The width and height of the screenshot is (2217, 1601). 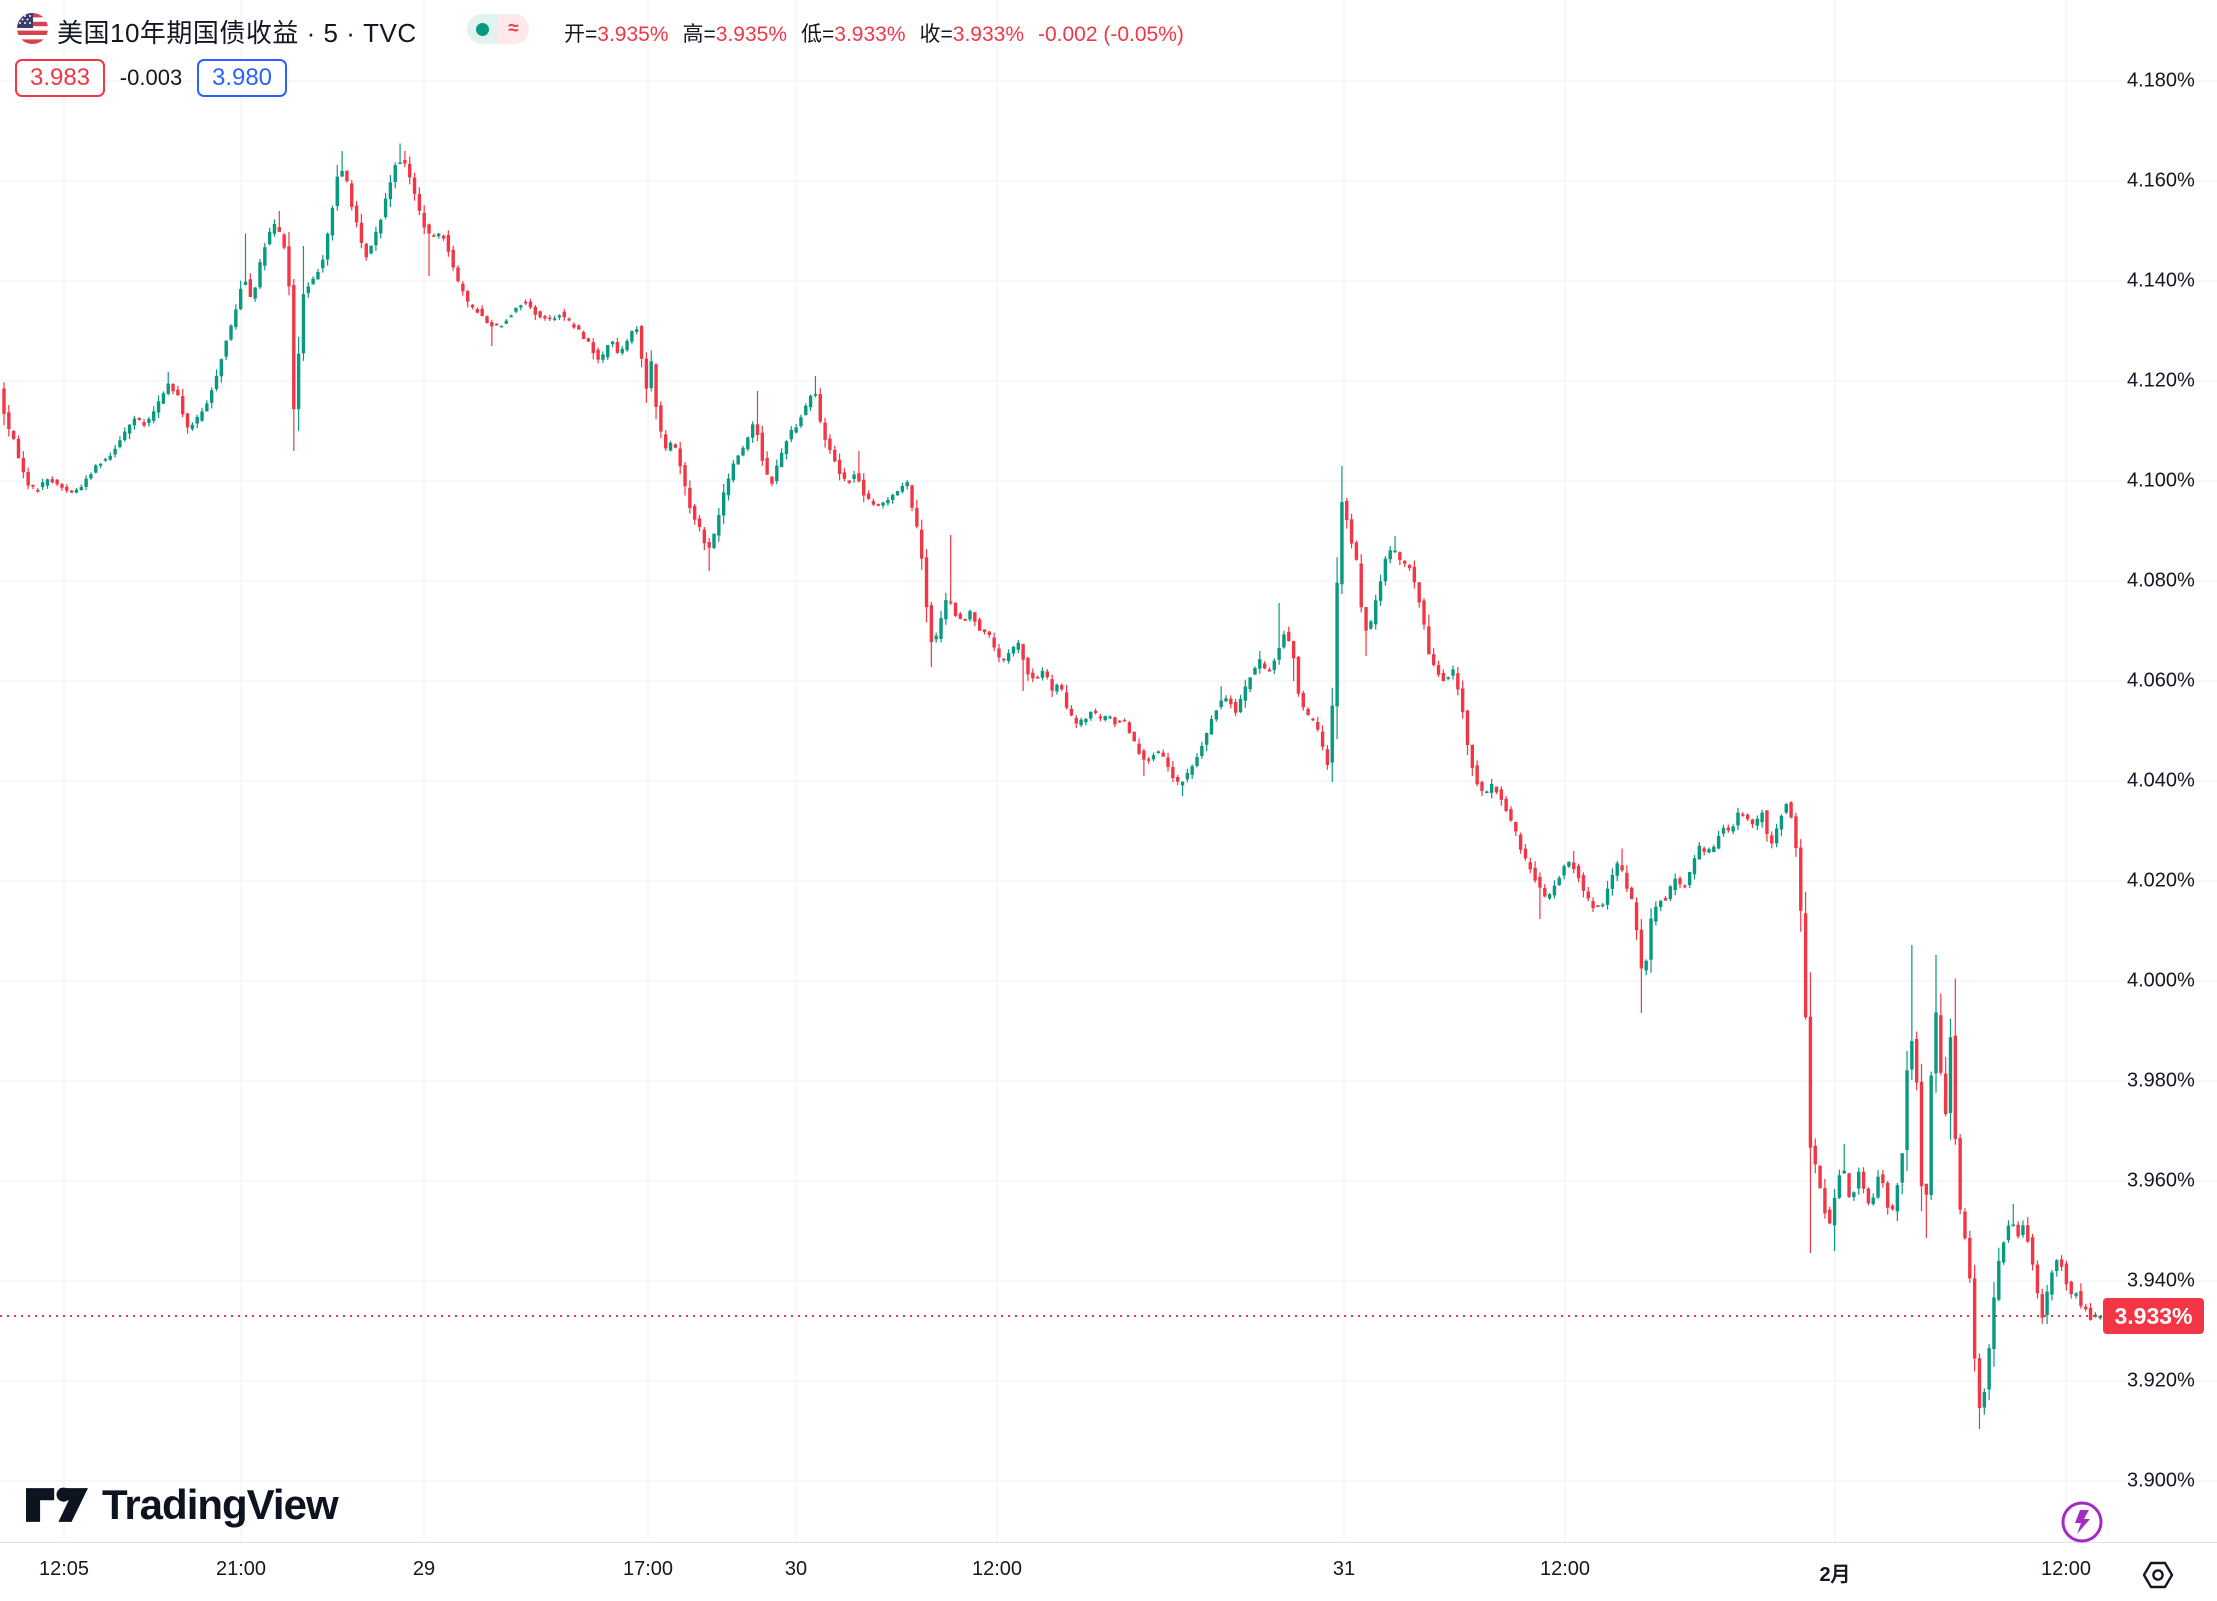 What do you see at coordinates (513, 29) in the screenshot?
I see `approx-badge: ≈` at bounding box center [513, 29].